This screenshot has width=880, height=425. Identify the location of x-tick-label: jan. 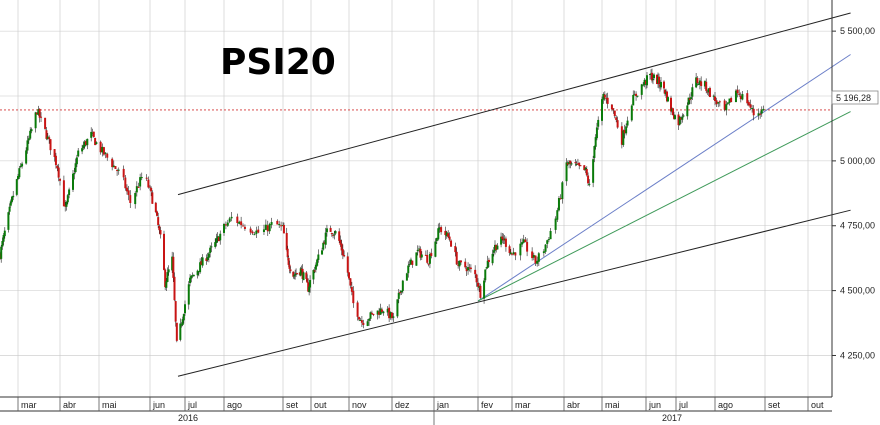
(442, 405).